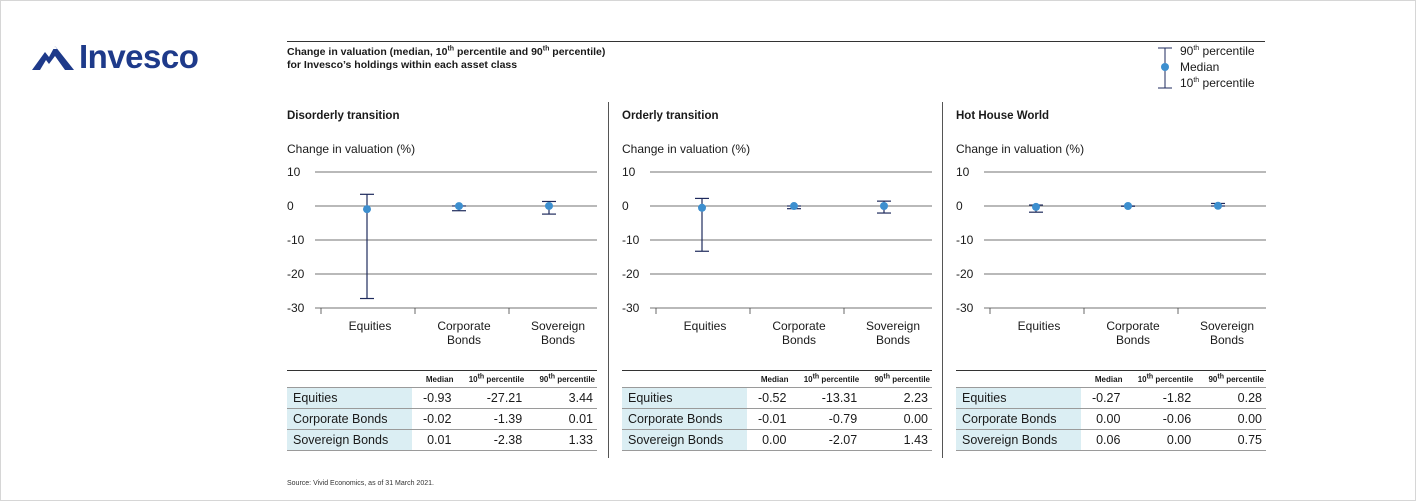  I want to click on header-median: Median, so click(774, 379).